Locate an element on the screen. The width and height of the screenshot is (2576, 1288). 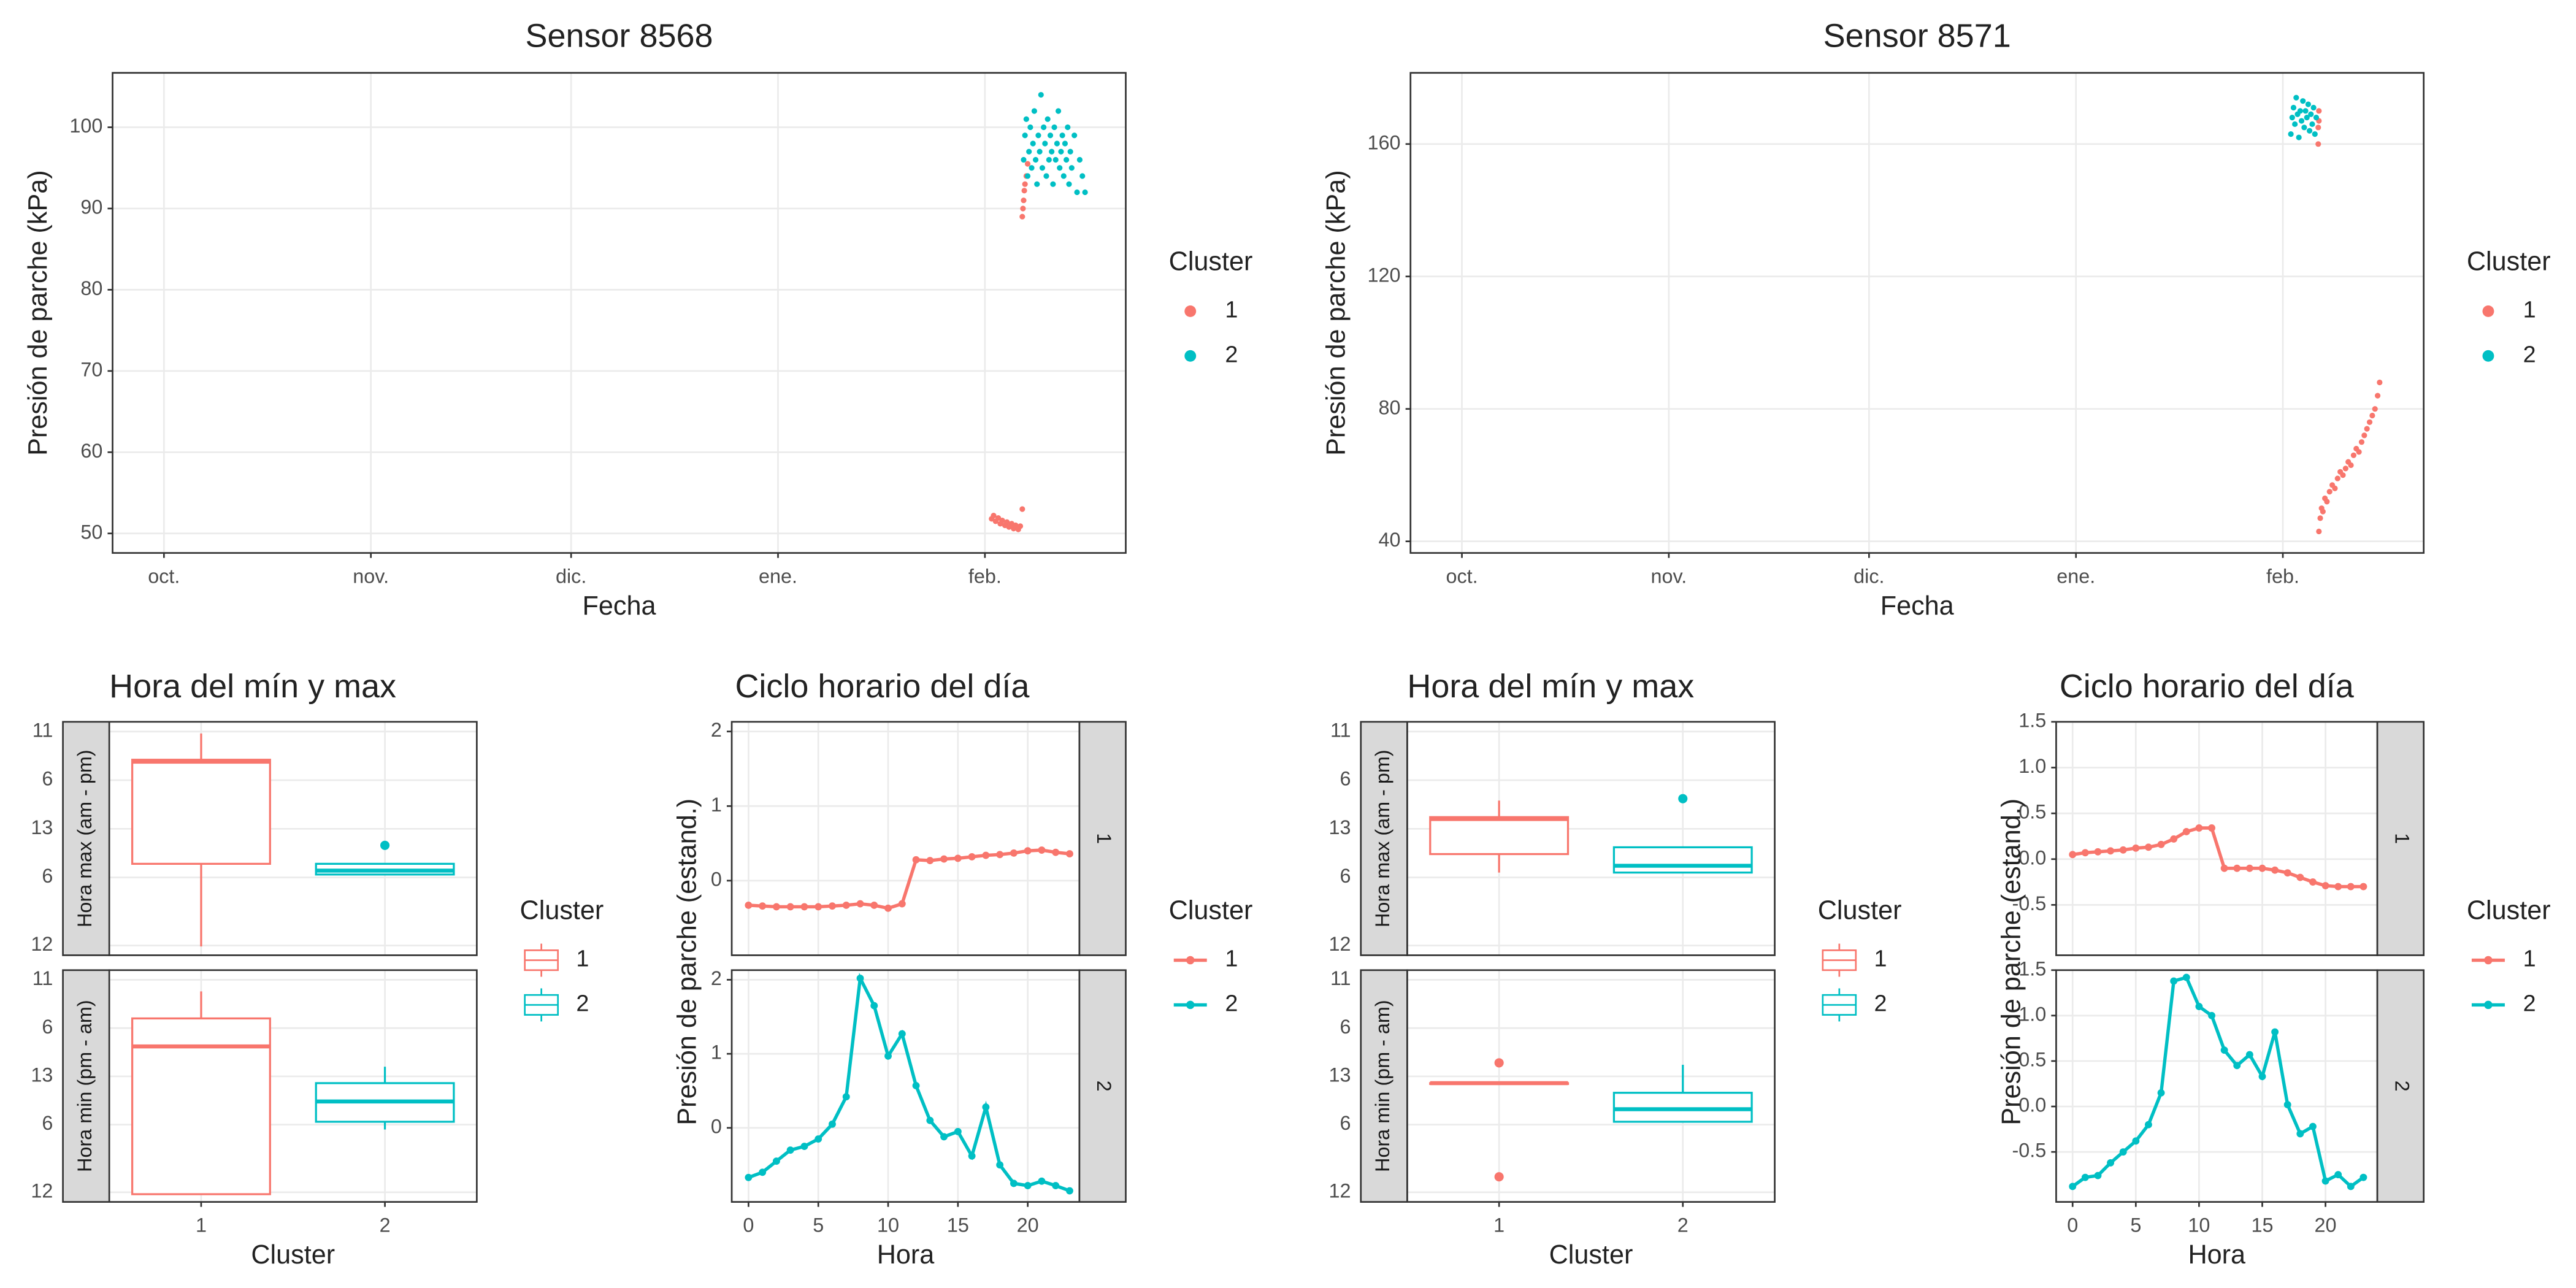
chart-title: Sensor 8571 is located at coordinates (1917, 35).